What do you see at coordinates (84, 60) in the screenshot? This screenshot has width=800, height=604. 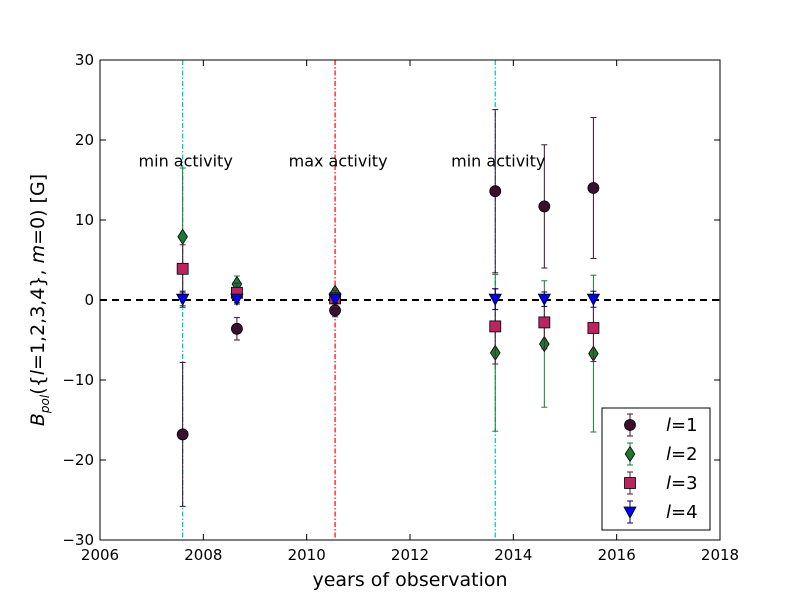 I see `y-tick-label: 30` at bounding box center [84, 60].